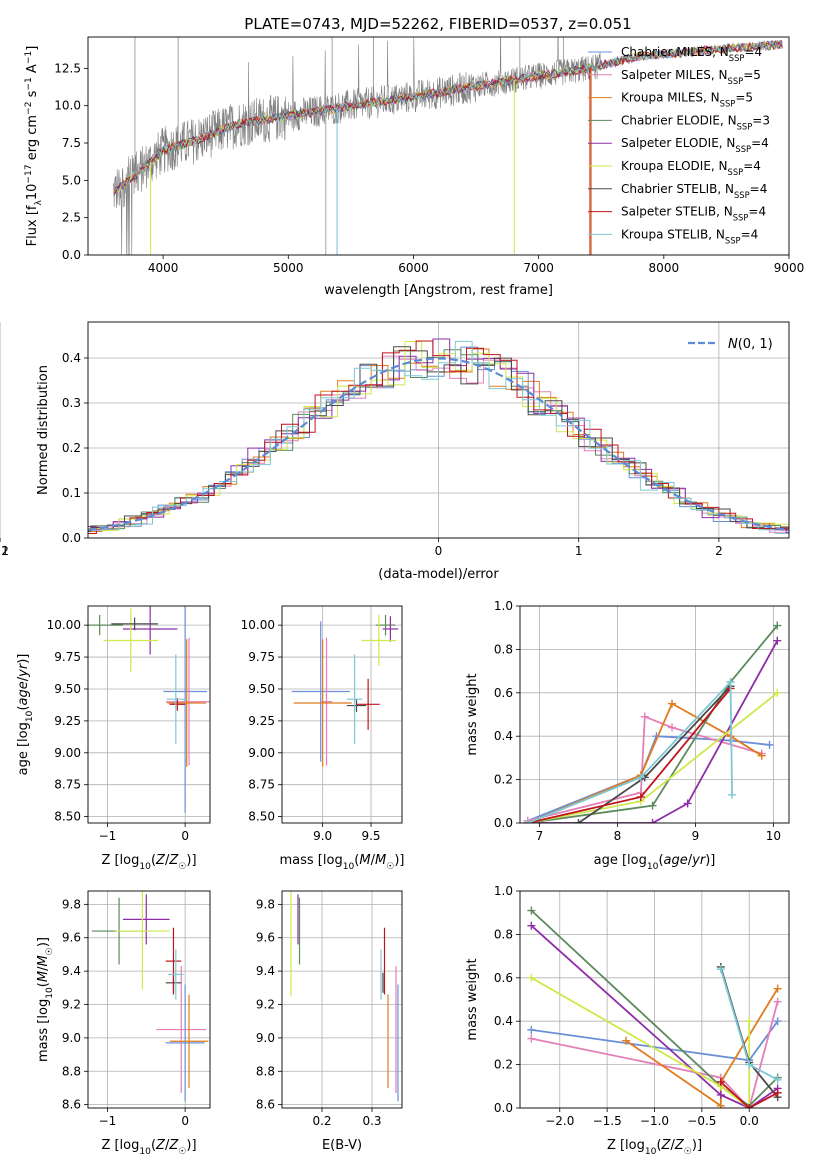 The width and height of the screenshot is (819, 1170). I want to click on tick-label-y: 8.6, so click(265, 1105).